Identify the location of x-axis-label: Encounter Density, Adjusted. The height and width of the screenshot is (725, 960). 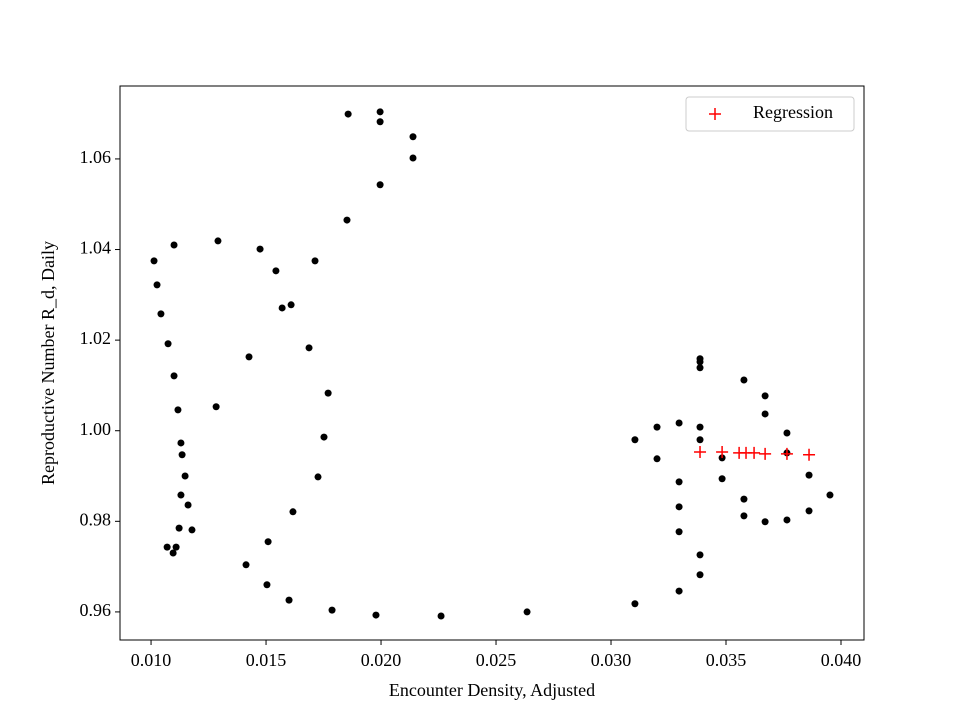
(492, 690).